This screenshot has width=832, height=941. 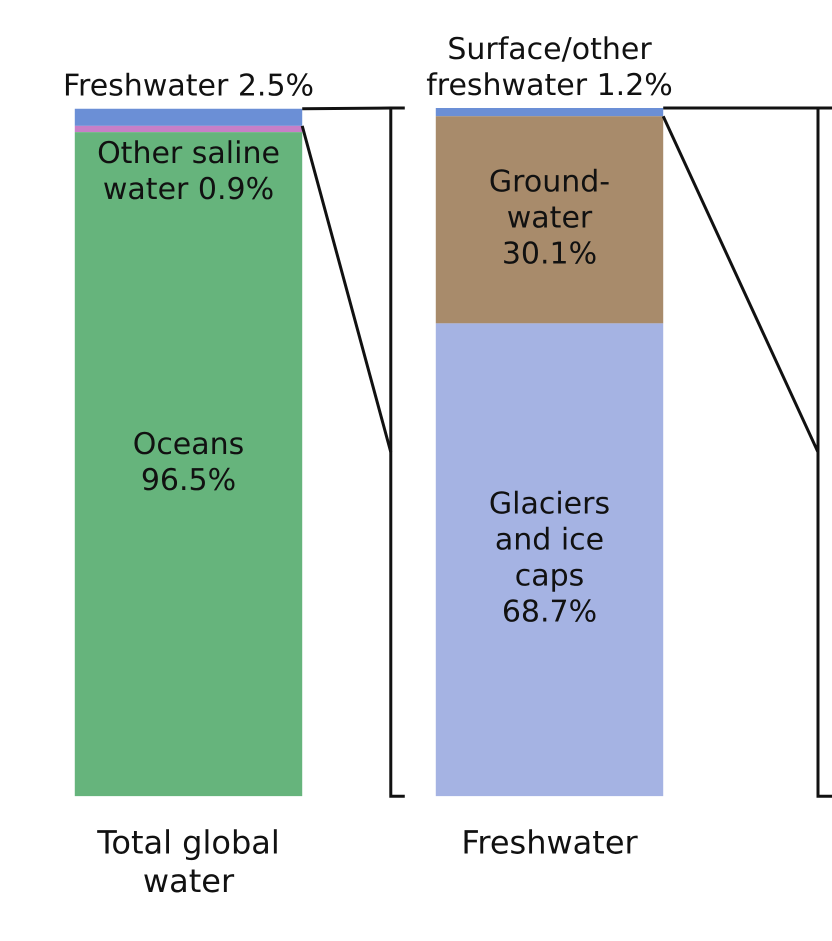 What do you see at coordinates (188, 862) in the screenshot?
I see `x-tick-label: Total global water` at bounding box center [188, 862].